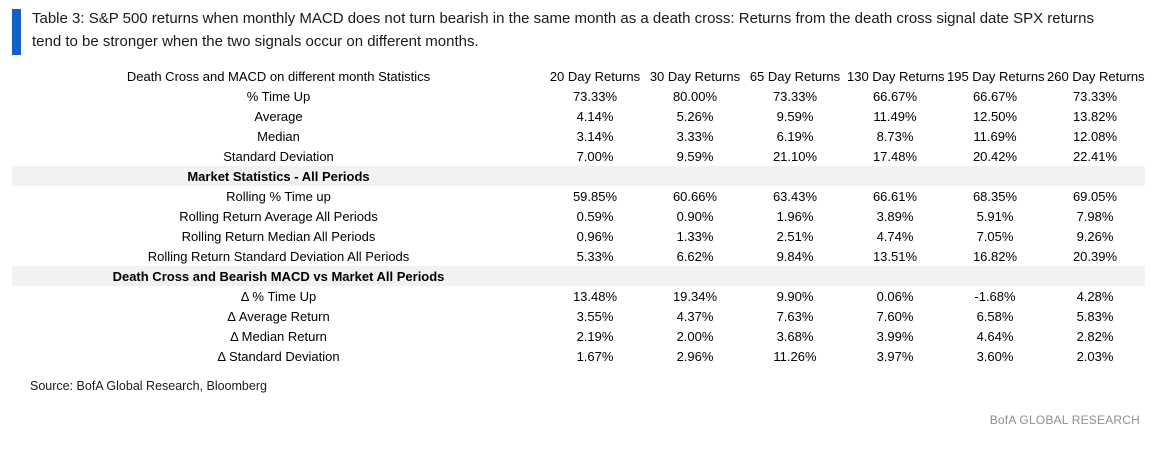 The height and width of the screenshot is (462, 1157). Describe the element at coordinates (1096, 76) in the screenshot. I see `column-header: 260 Day Returns` at that location.